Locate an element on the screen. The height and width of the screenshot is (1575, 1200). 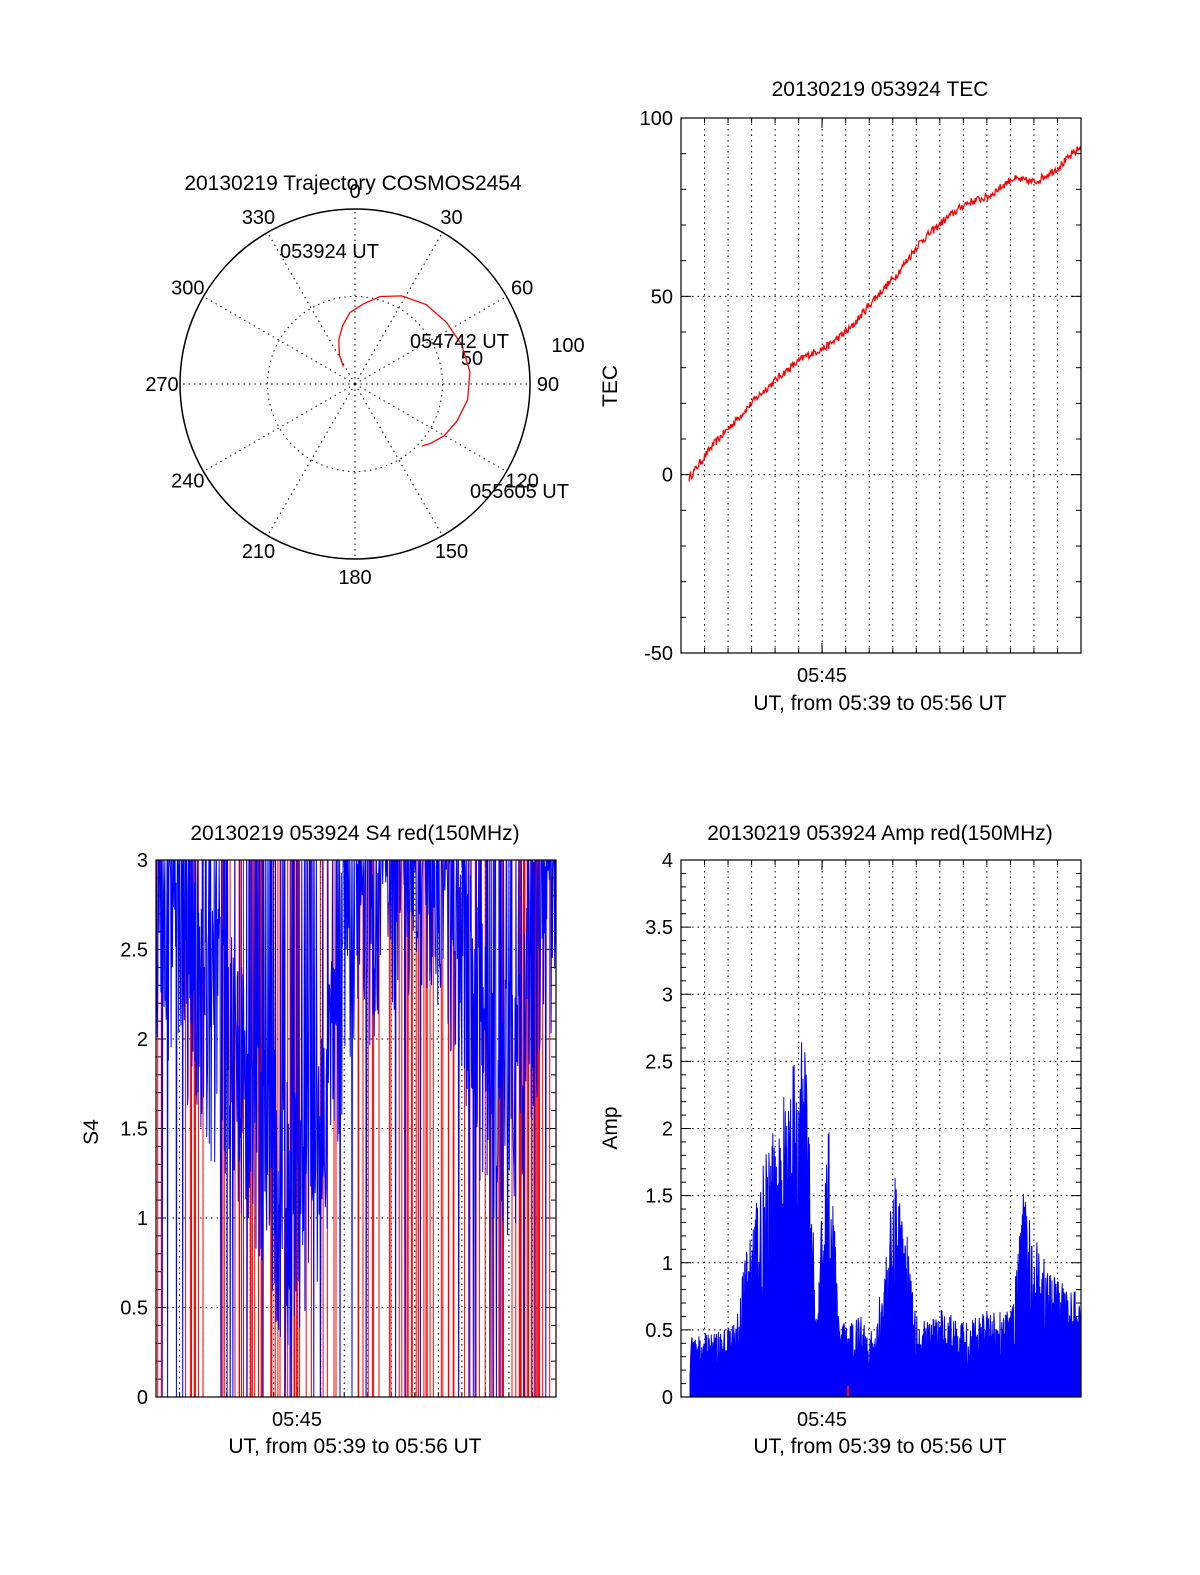
trajectory-end-label: 055605 UT is located at coordinates (519, 492).